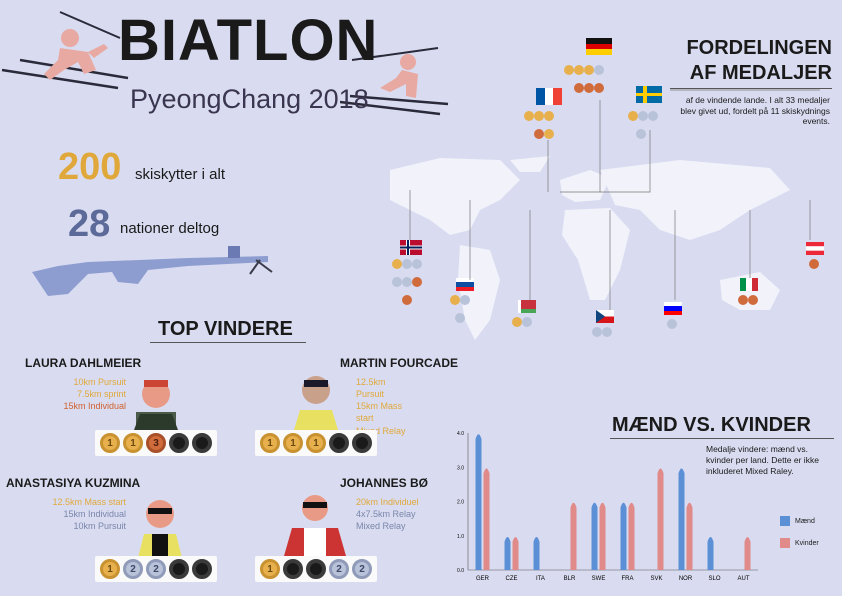  I want to click on flag-slovakia, so click(465, 284).